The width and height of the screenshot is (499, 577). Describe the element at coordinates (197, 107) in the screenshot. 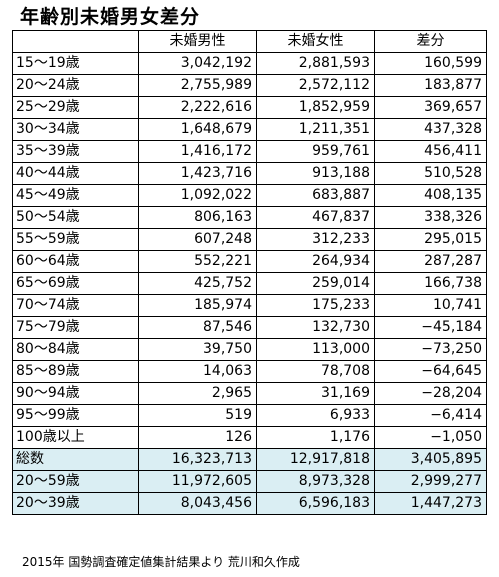

I see `male-value: 2,222,616` at that location.